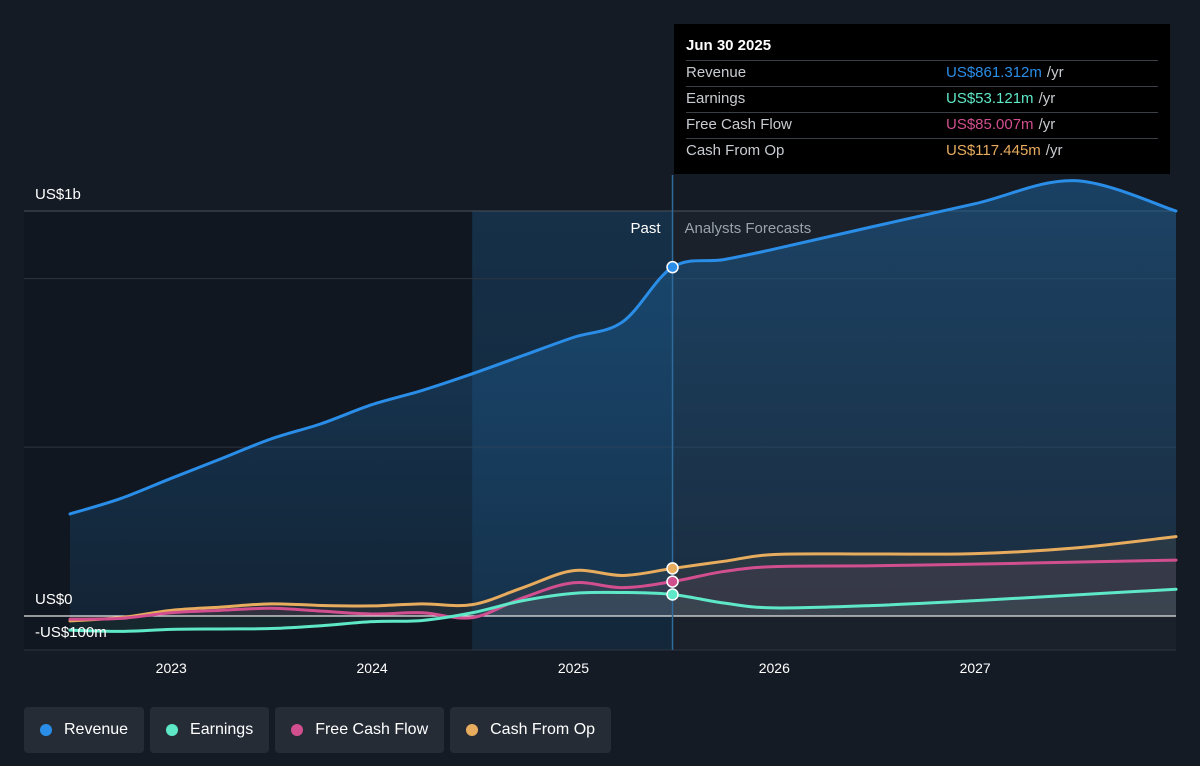 The image size is (1200, 766). What do you see at coordinates (71, 632) in the screenshot?
I see `y-axis-label: -US$100m` at bounding box center [71, 632].